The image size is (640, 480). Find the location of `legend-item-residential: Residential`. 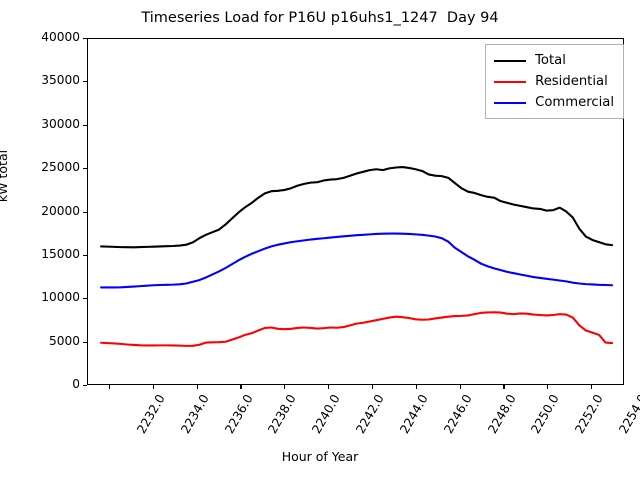

legend-item-residential: Residential is located at coordinates (554, 81).